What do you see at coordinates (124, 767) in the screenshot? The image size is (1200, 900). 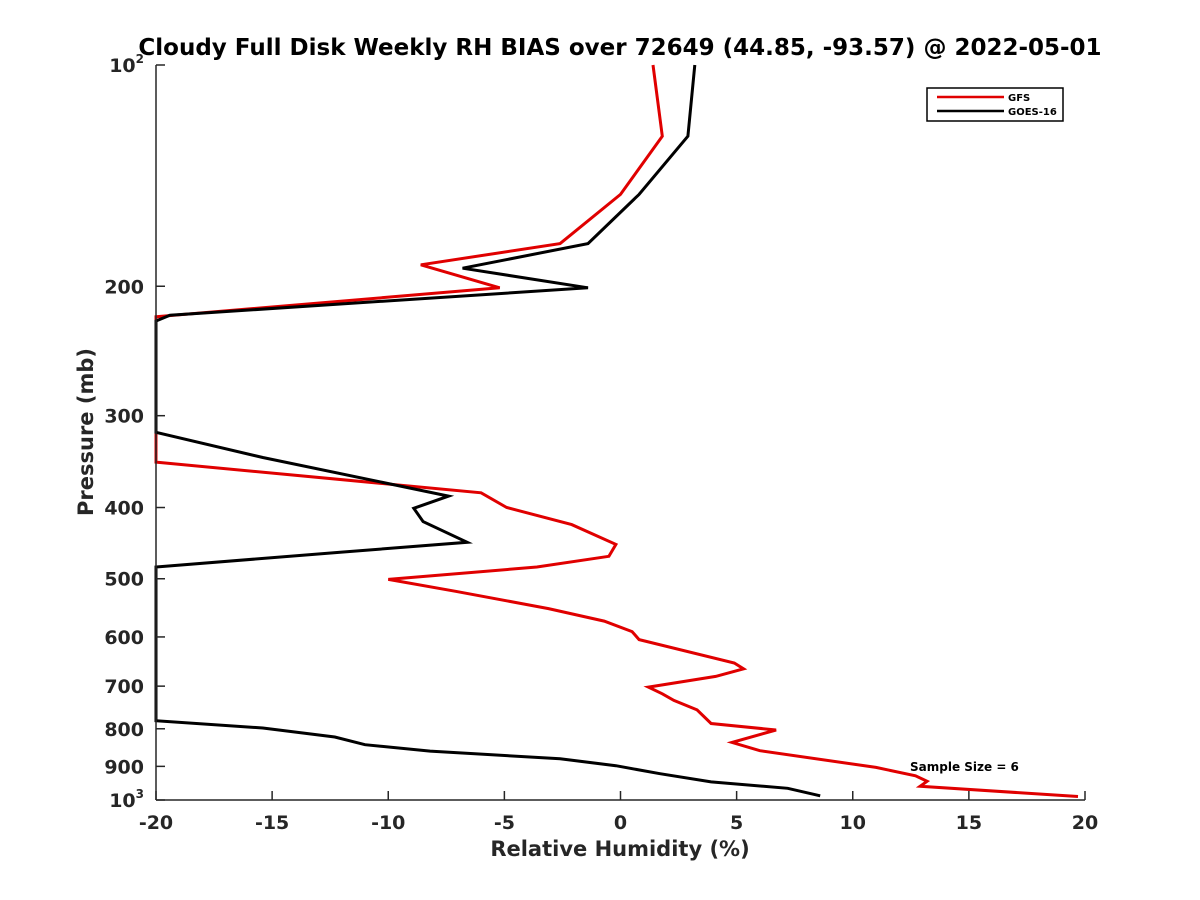 I see `y-tick-label: 900` at bounding box center [124, 767].